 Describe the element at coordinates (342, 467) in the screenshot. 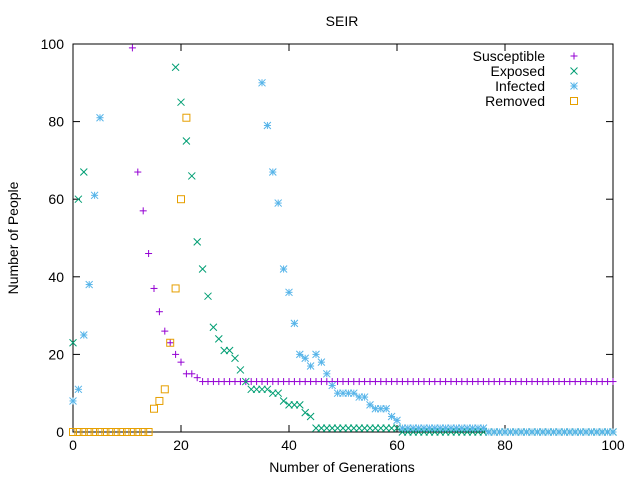

I see `x-axis-label: Number of Generations` at that location.